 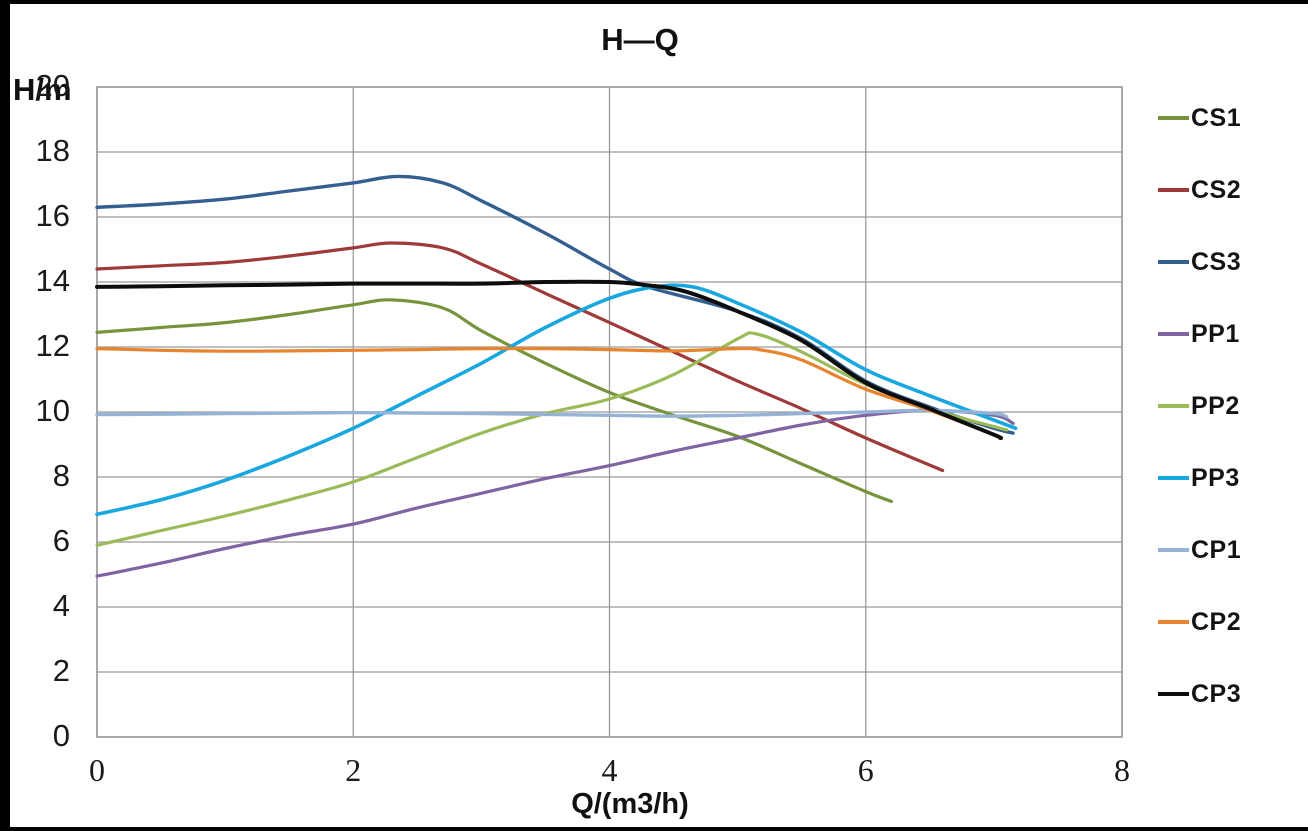 What do you see at coordinates (1122, 770) in the screenshot?
I see `x-tick-label: 8` at bounding box center [1122, 770].